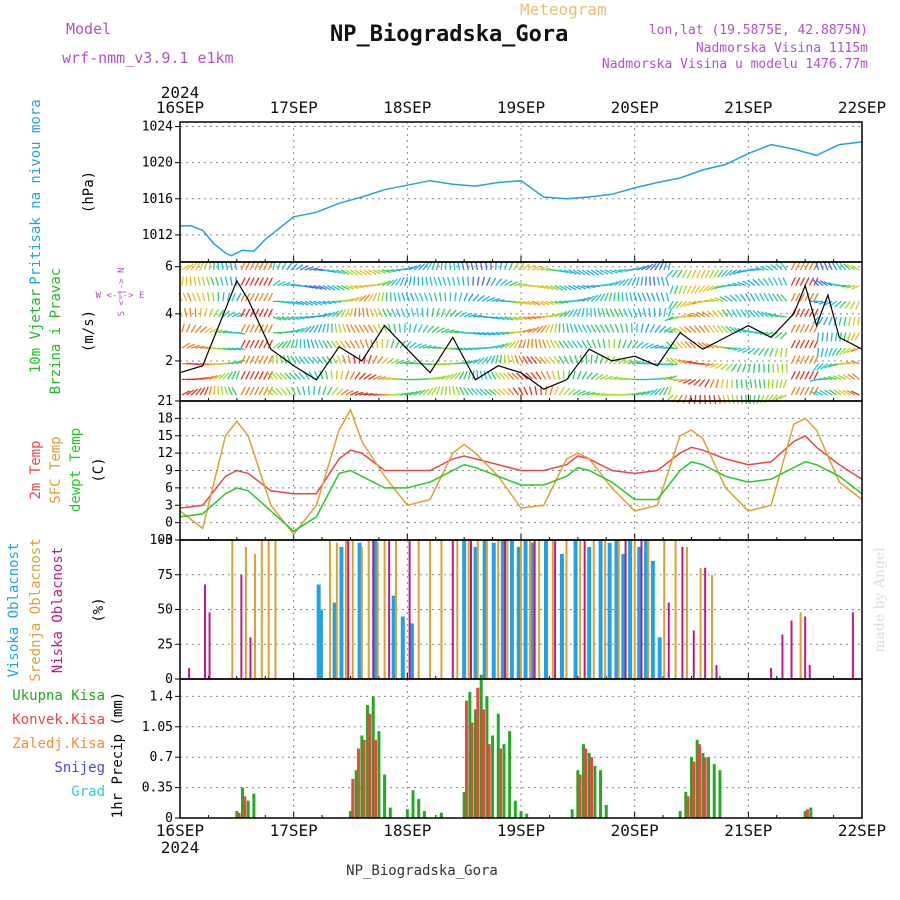 The height and width of the screenshot is (900, 900). I want to click on y-tick-label: 6, so click(169, 488).